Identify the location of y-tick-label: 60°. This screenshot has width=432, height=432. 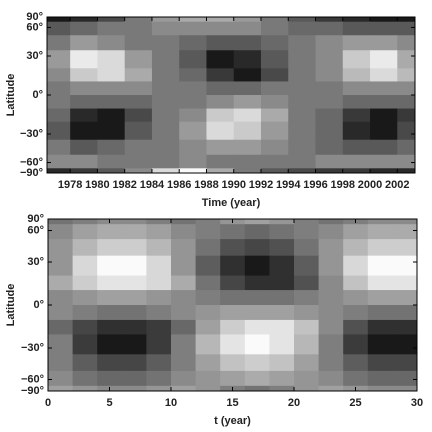
(34, 27).